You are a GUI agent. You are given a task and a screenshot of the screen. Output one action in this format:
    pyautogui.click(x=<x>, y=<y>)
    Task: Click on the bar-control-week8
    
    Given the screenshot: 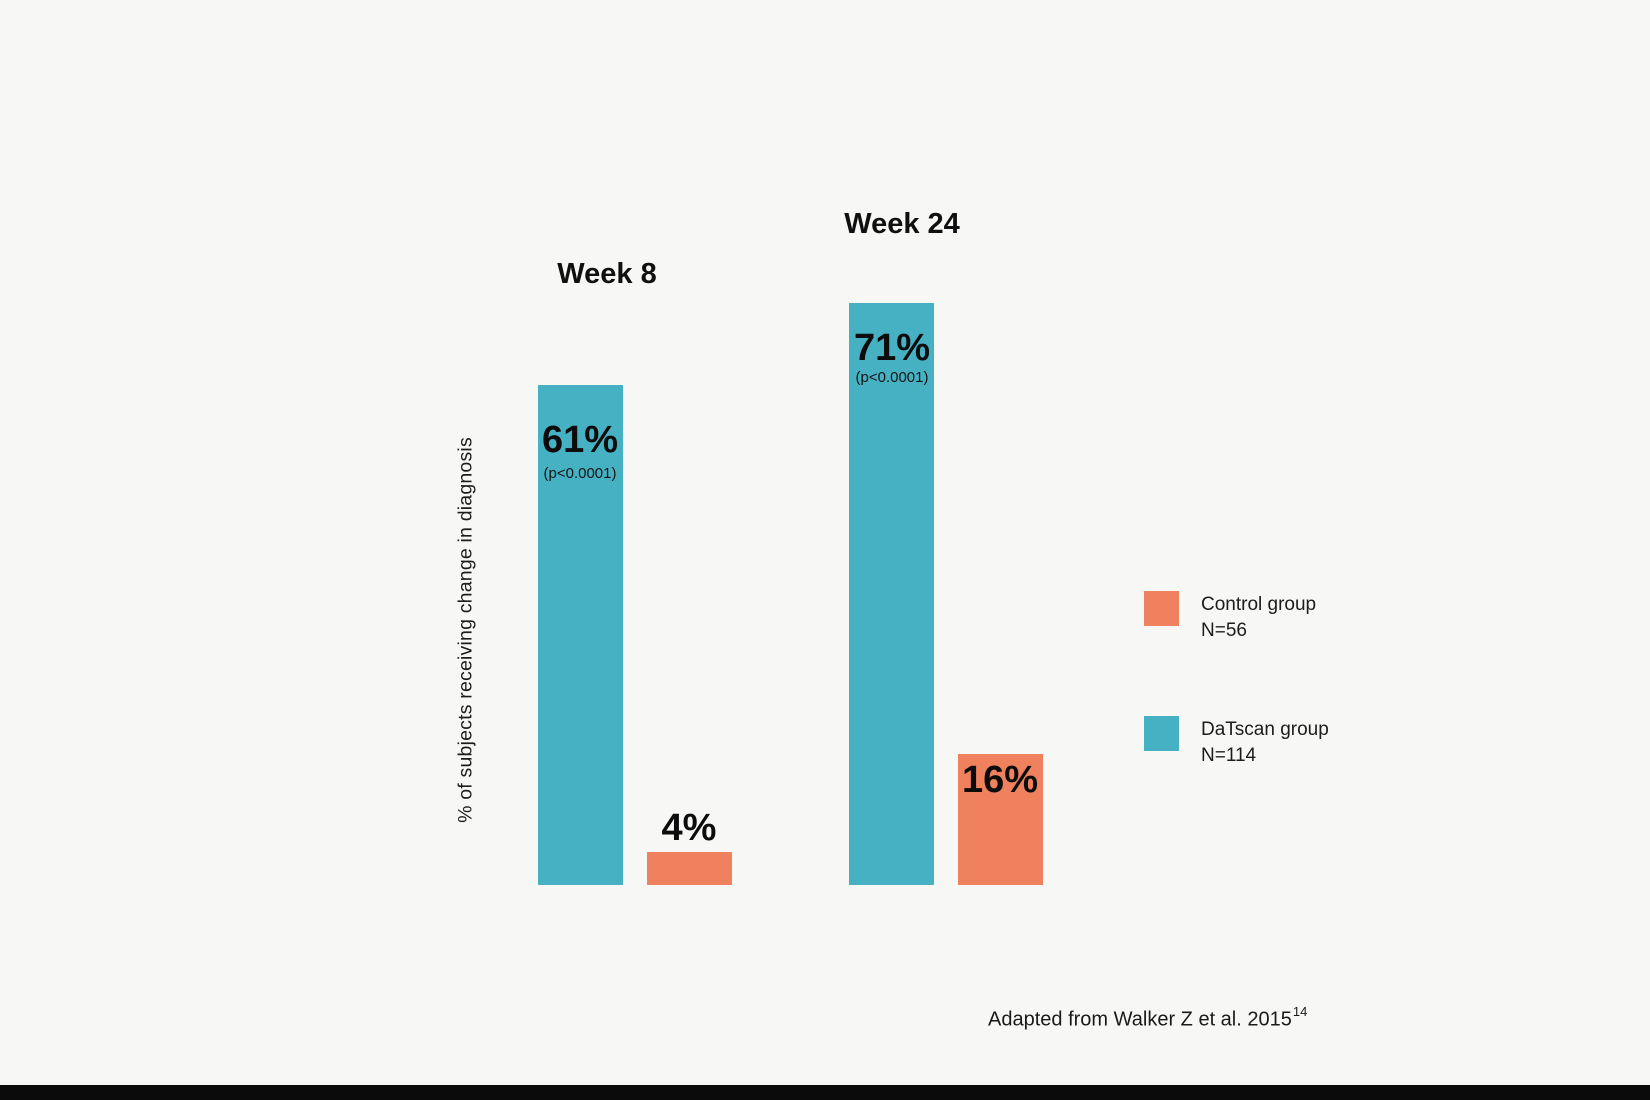 What is the action you would take?
    pyautogui.click(x=689, y=868)
    